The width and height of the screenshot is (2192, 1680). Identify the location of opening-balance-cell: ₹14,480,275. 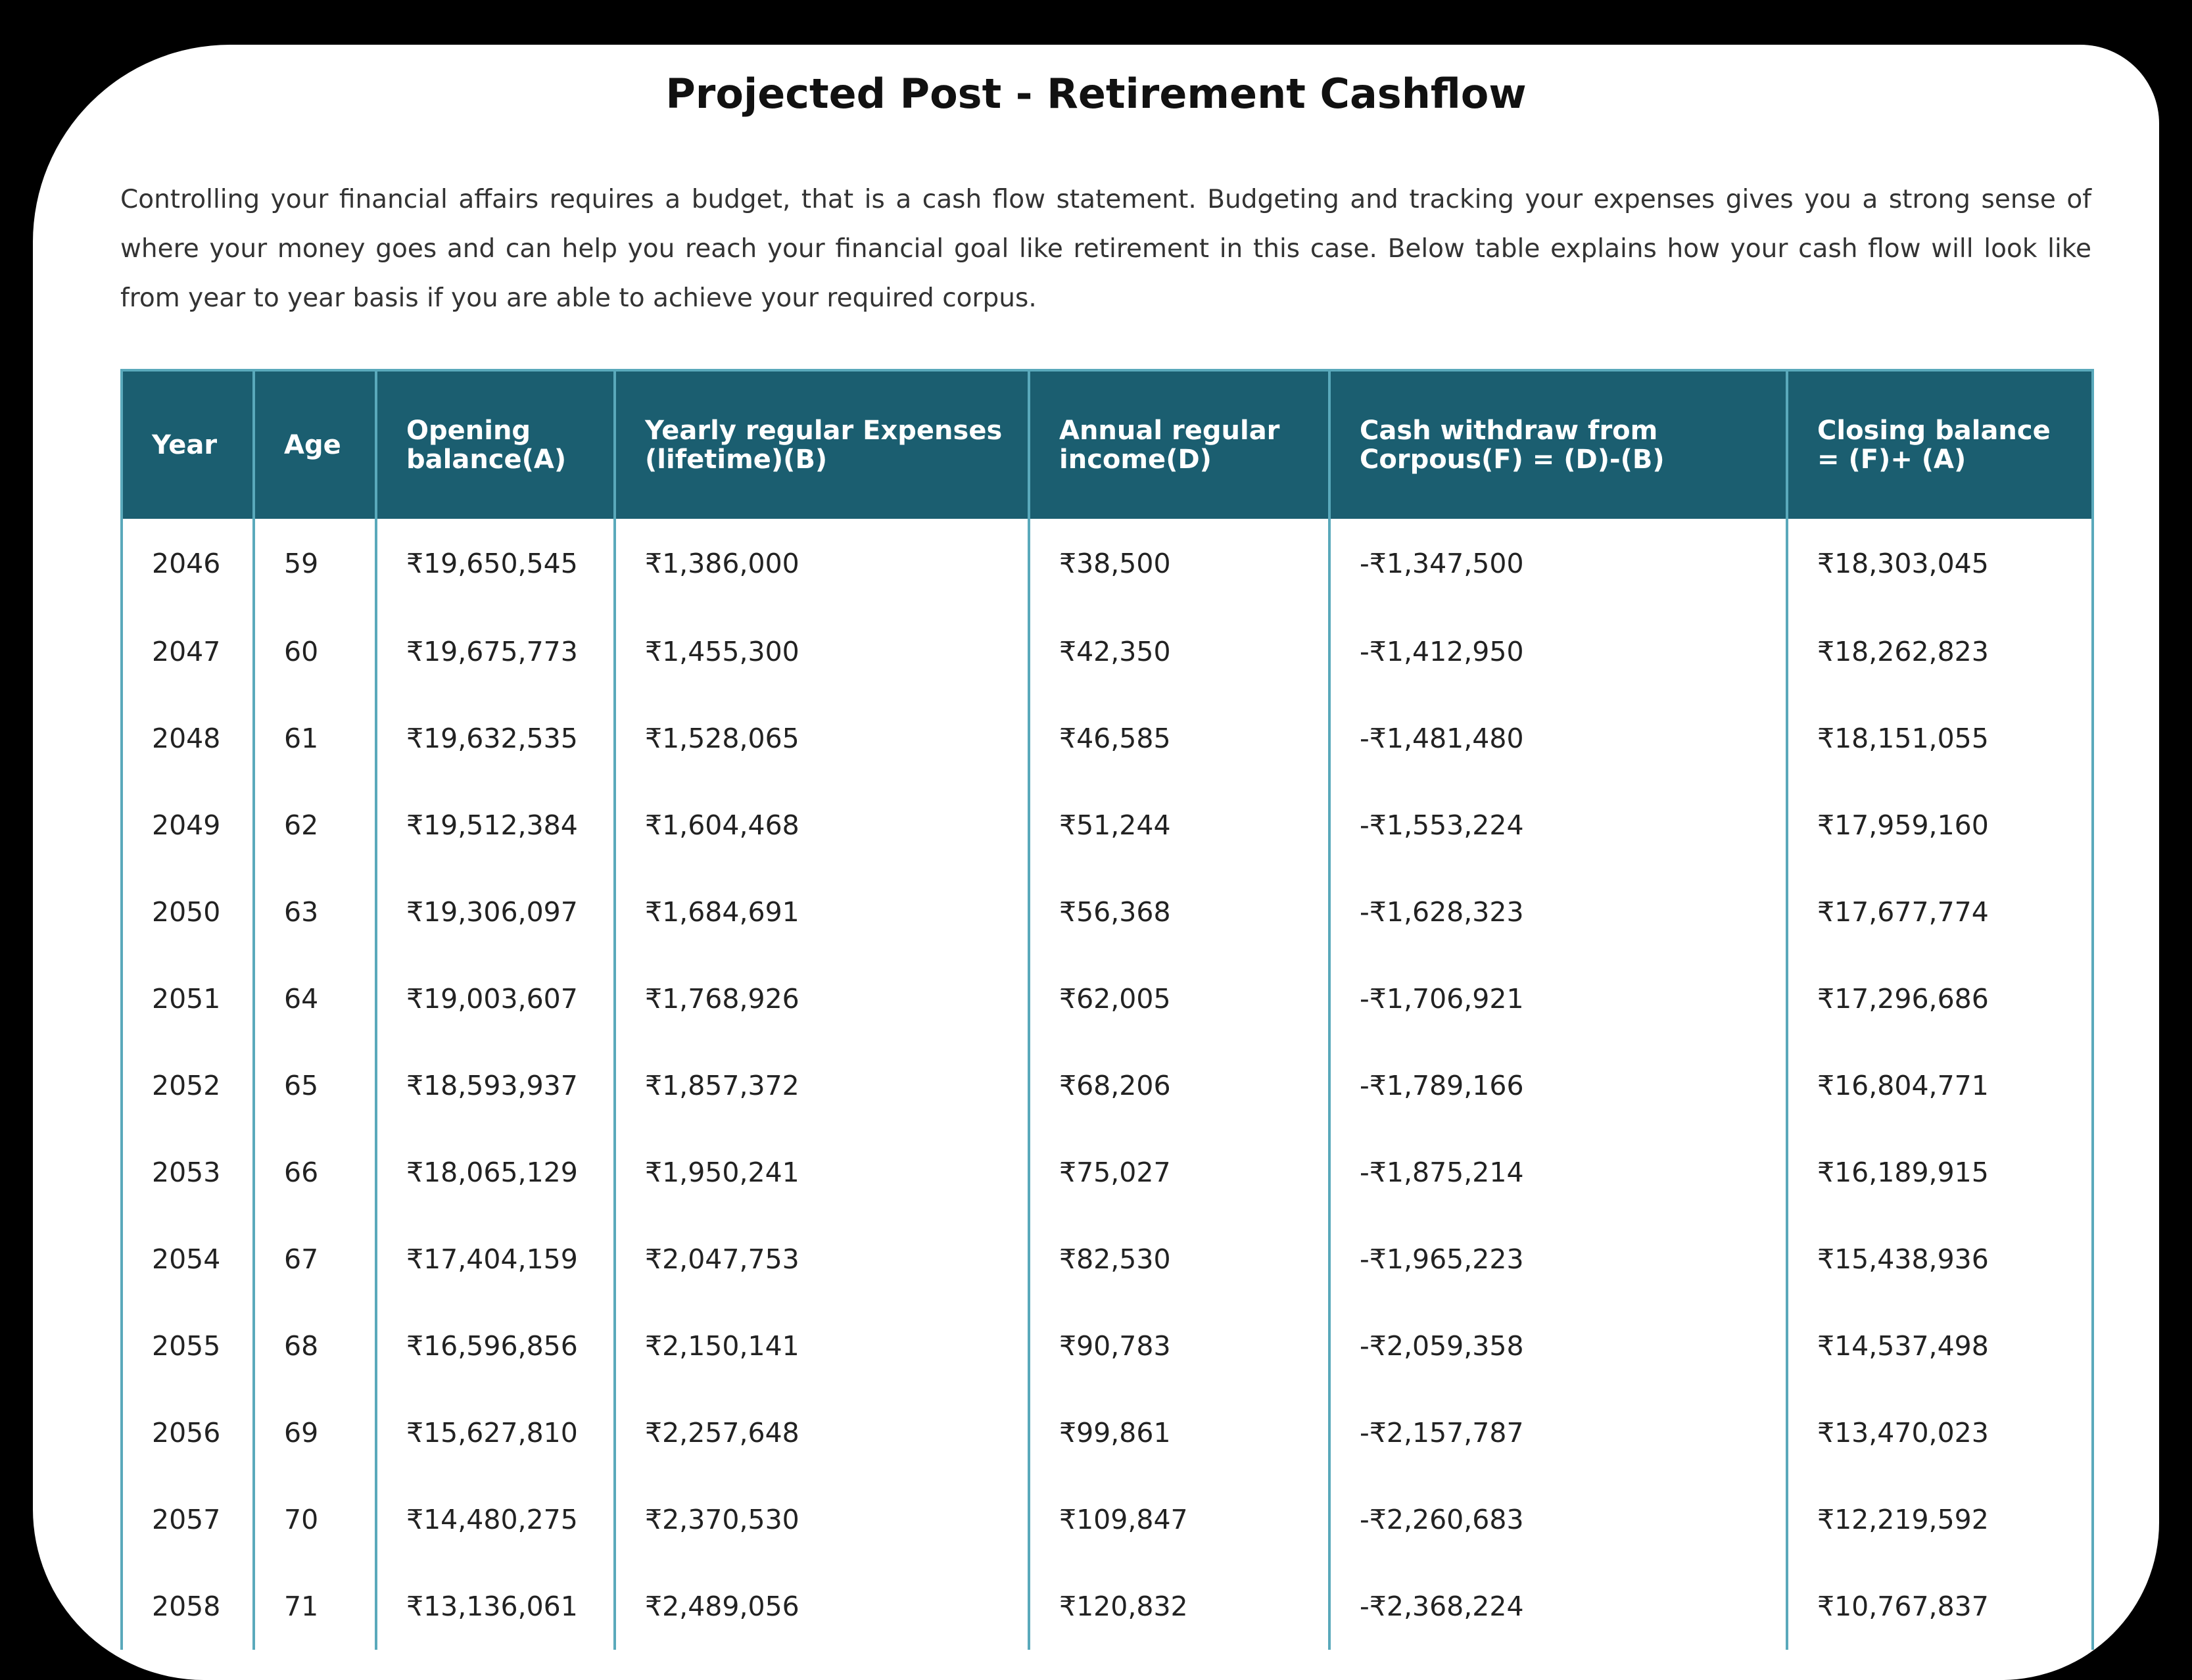
(495, 1519).